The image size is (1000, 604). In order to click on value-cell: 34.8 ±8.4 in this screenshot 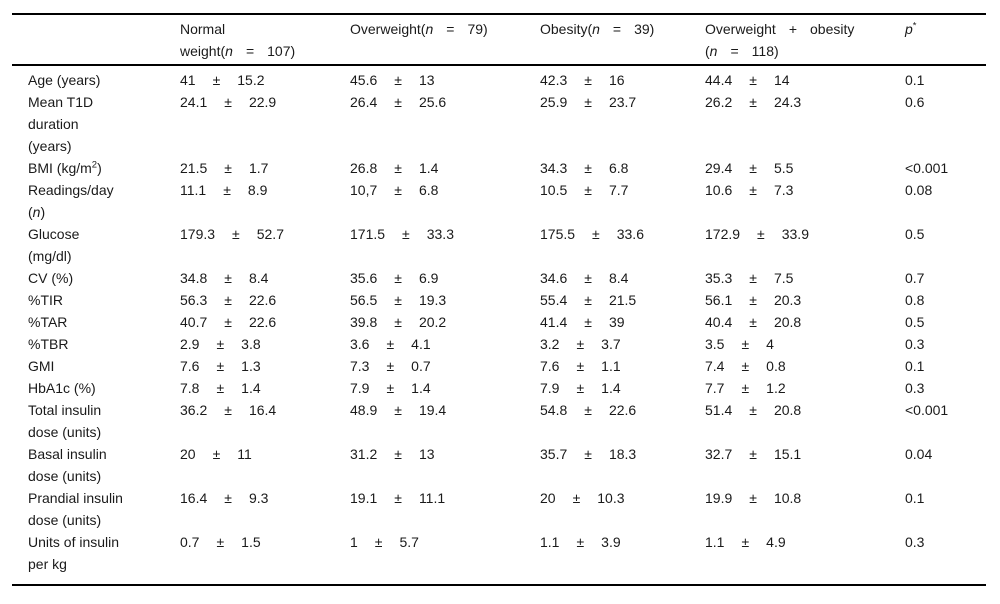, I will do `click(265, 278)`.